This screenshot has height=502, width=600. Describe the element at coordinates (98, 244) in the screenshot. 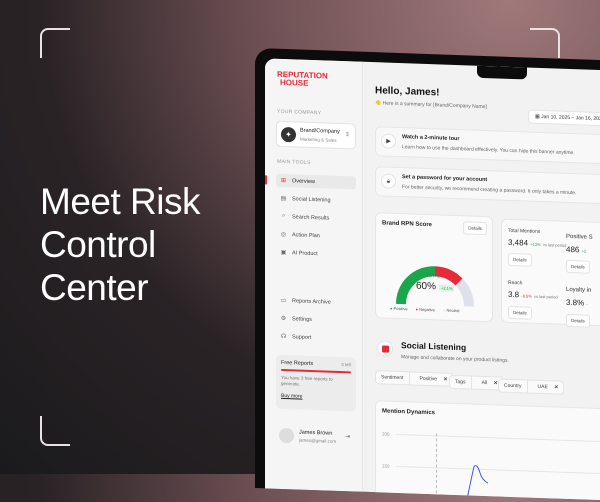

I see `headline-line: Control` at that location.